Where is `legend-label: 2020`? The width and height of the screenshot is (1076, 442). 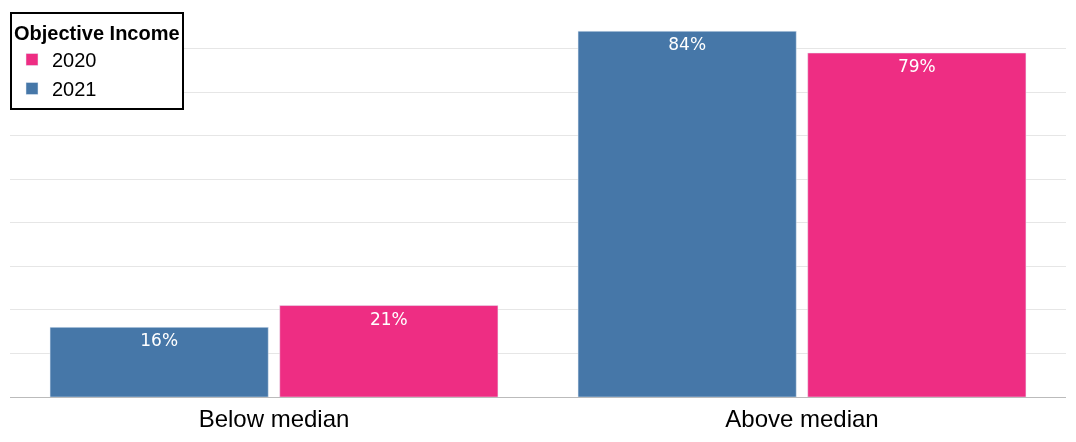
legend-label: 2020 is located at coordinates (74, 60).